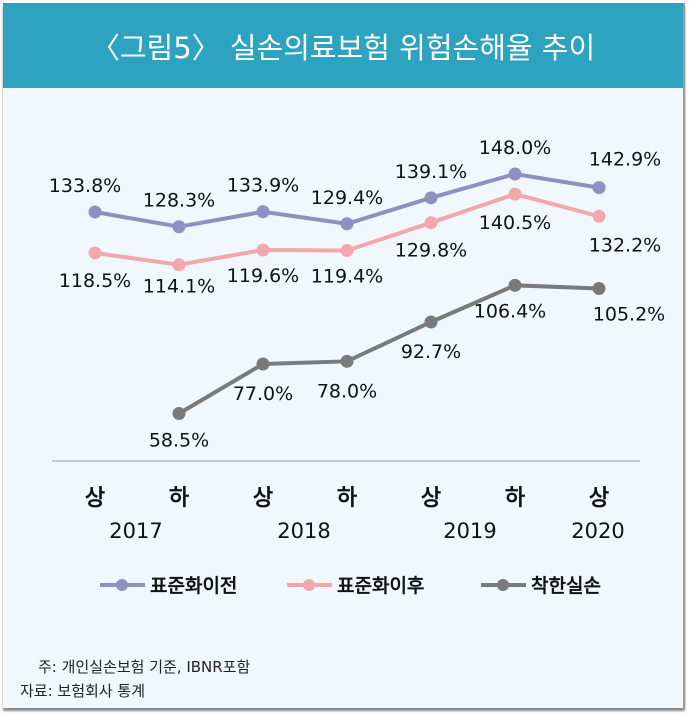  What do you see at coordinates (303, 531) in the screenshot?
I see `year-label: 2018` at bounding box center [303, 531].